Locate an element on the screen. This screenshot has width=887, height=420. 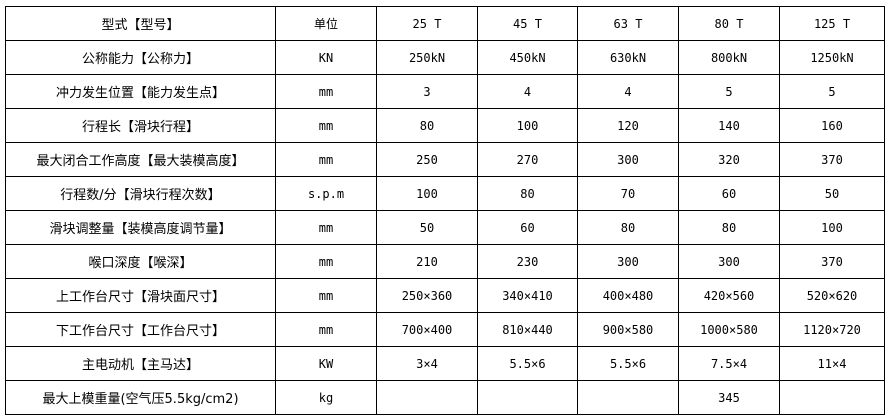
row-label: 主电动机【主马达】 is located at coordinates (140, 363).